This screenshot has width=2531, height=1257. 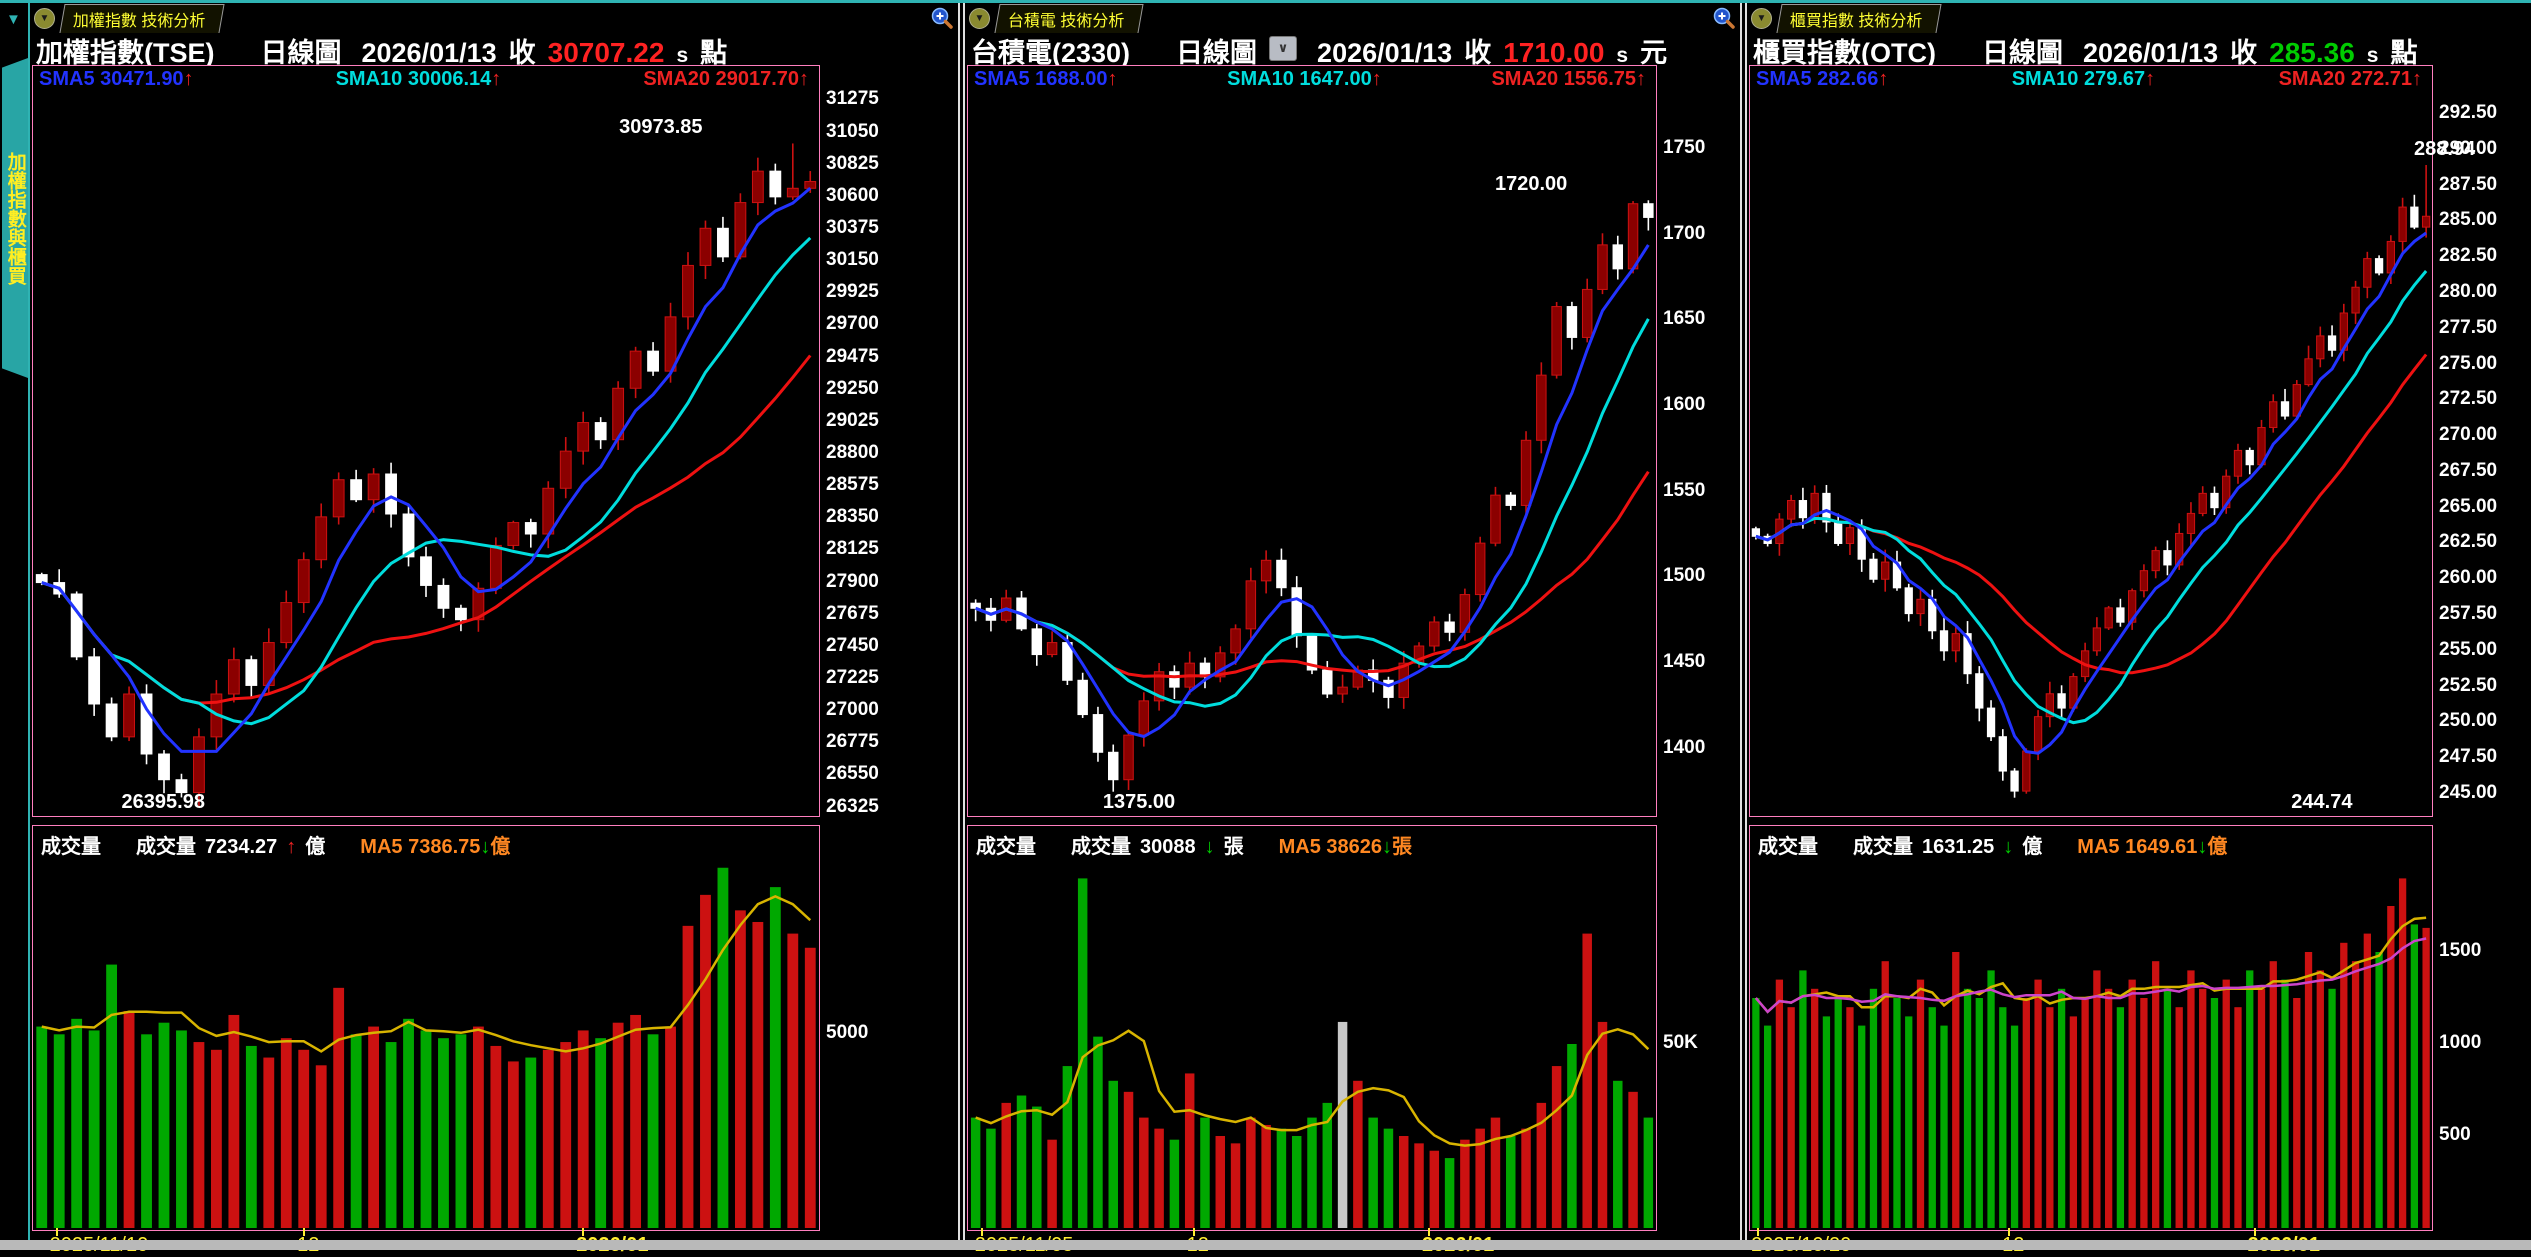 I want to click on p1-menu-circle-icon: ▼, so click(x=44, y=18).